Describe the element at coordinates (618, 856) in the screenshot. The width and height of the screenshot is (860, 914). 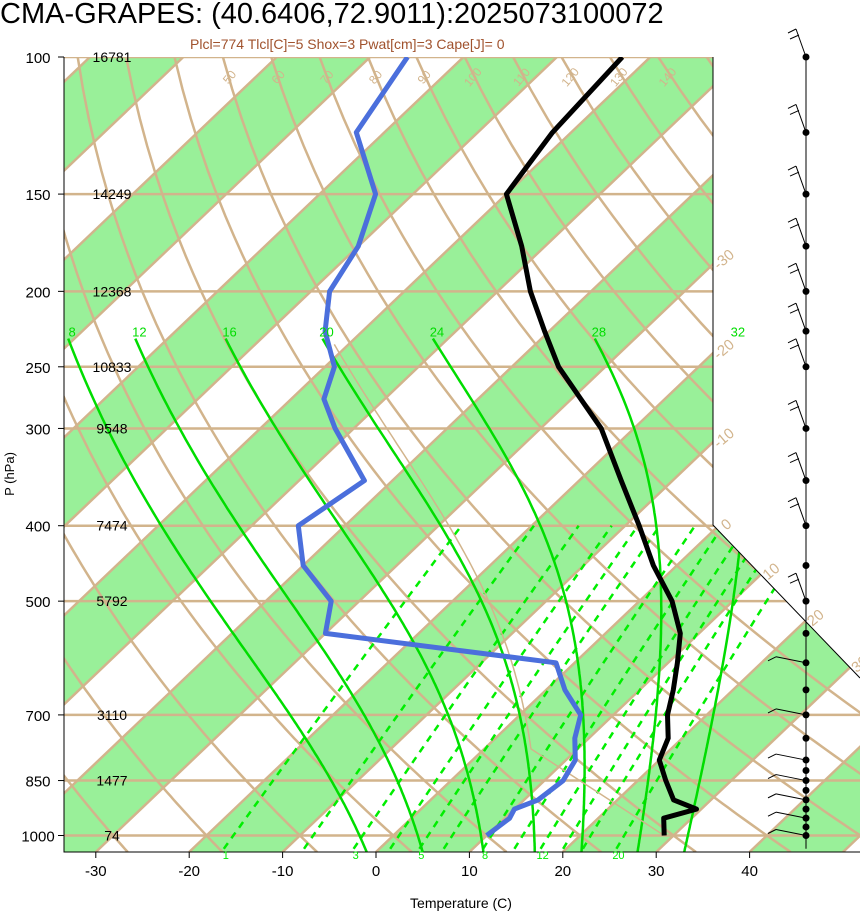
I see `mixing-ratio-label: 20` at that location.